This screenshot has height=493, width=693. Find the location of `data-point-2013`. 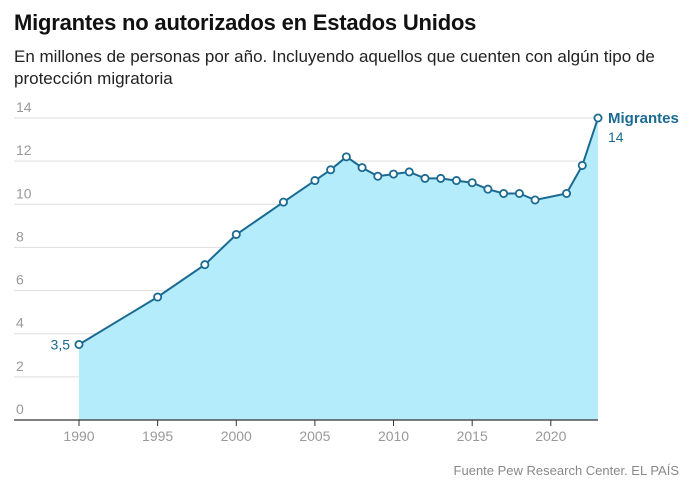

data-point-2013 is located at coordinates (441, 178).